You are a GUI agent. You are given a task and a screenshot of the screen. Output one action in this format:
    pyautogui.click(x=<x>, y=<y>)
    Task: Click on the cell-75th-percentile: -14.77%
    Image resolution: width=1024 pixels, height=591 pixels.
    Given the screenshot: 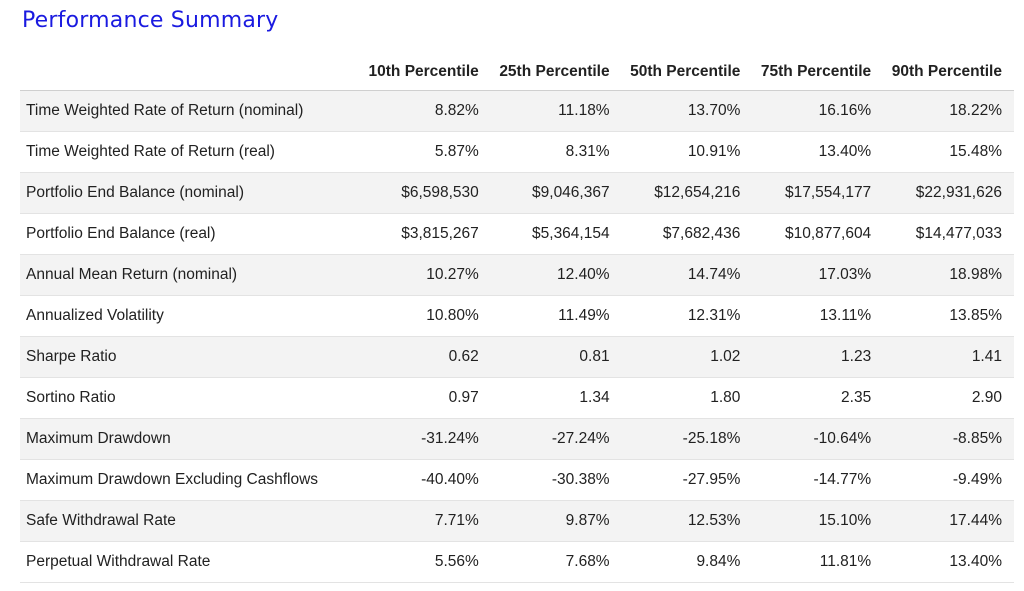 What is the action you would take?
    pyautogui.click(x=818, y=480)
    